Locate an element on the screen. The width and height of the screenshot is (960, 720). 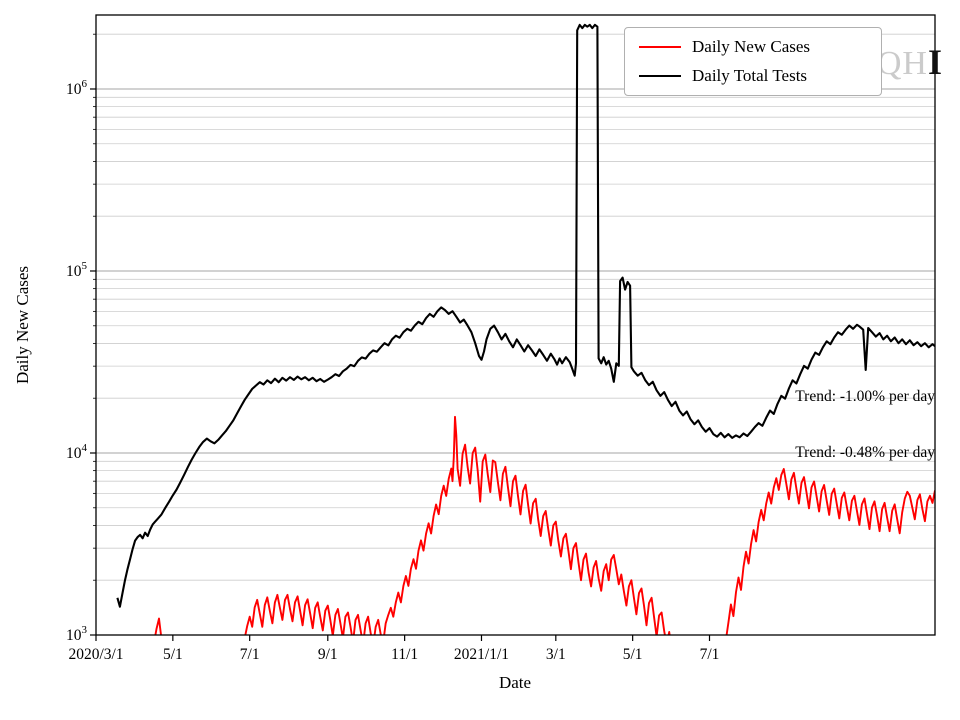
black-line-swatch-icon is located at coordinates (660, 76).